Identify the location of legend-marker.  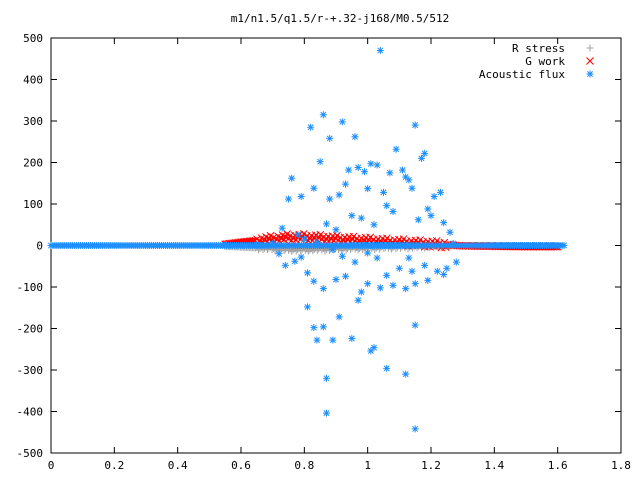
(590, 48).